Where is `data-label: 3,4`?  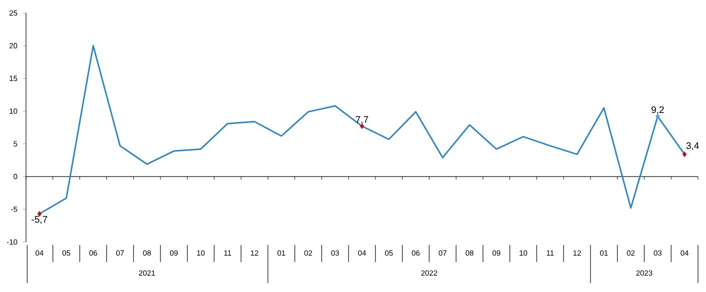
data-label: 3,4 is located at coordinates (692, 146).